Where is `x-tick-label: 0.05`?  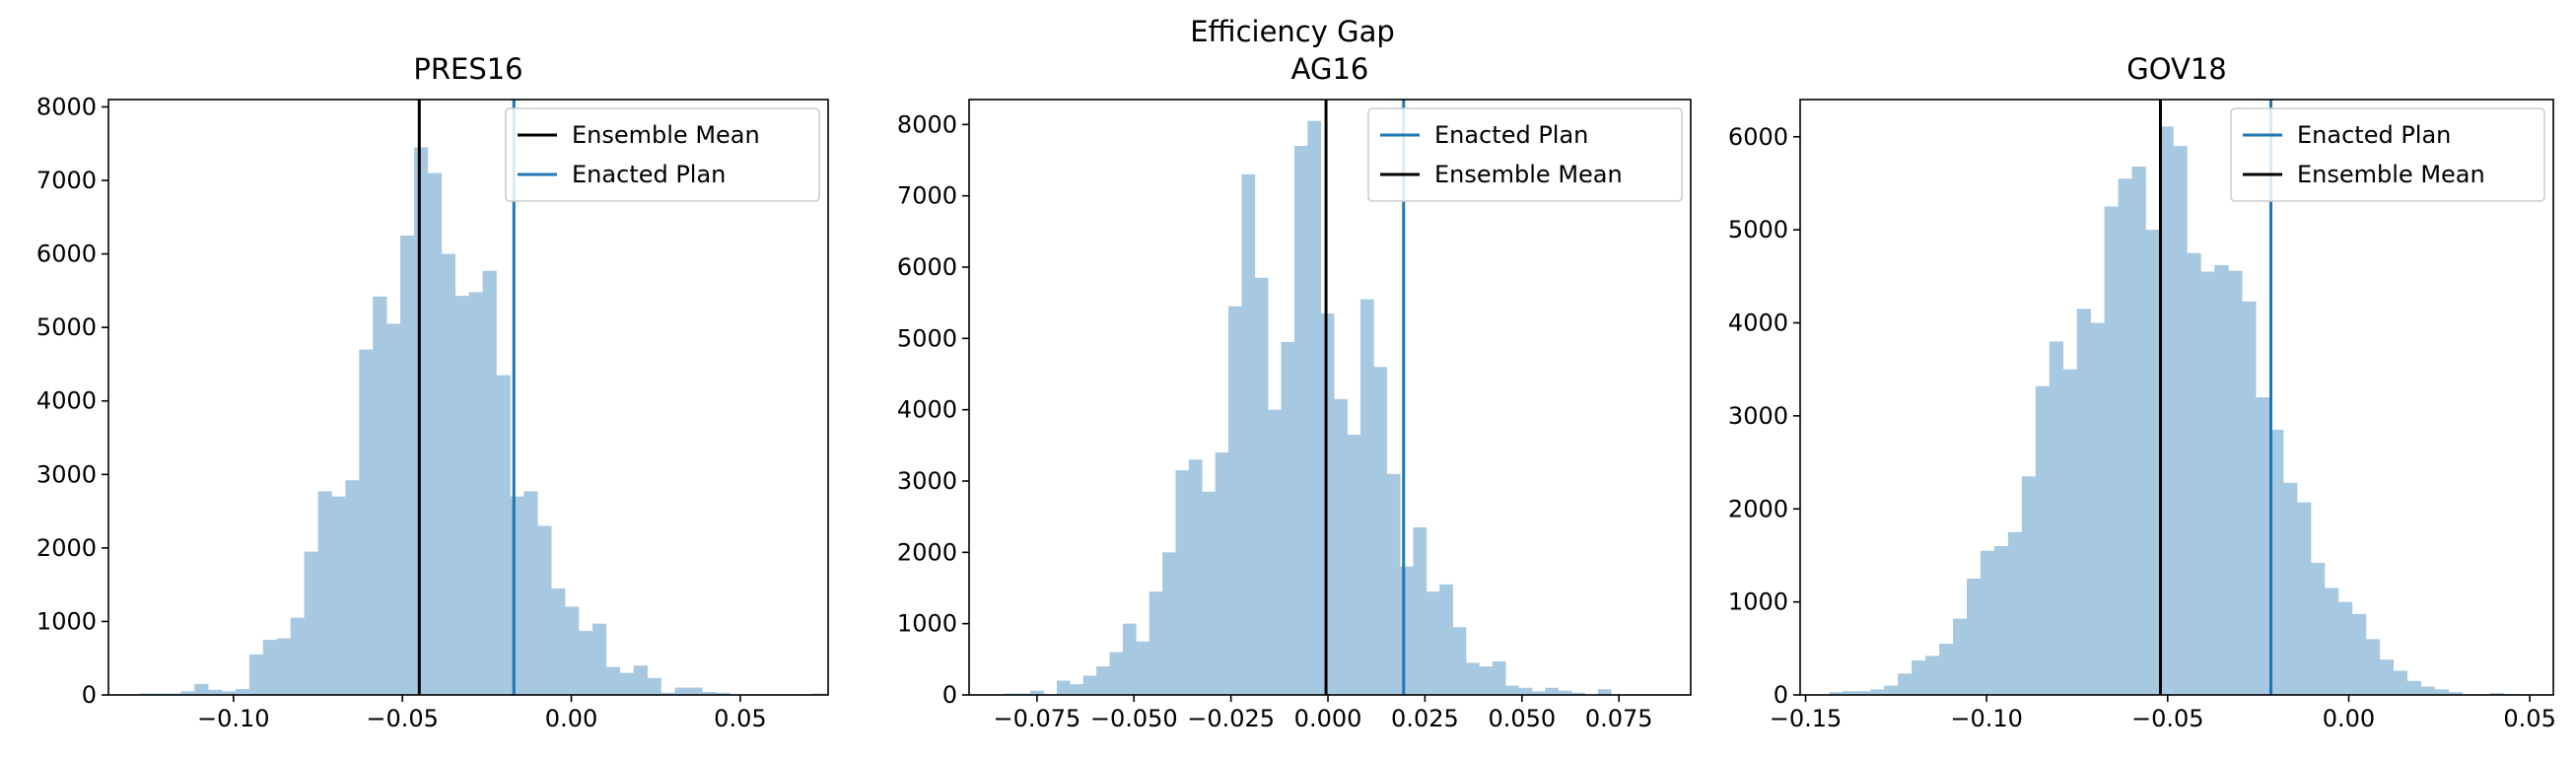 x-tick-label: 0.05 is located at coordinates (740, 719).